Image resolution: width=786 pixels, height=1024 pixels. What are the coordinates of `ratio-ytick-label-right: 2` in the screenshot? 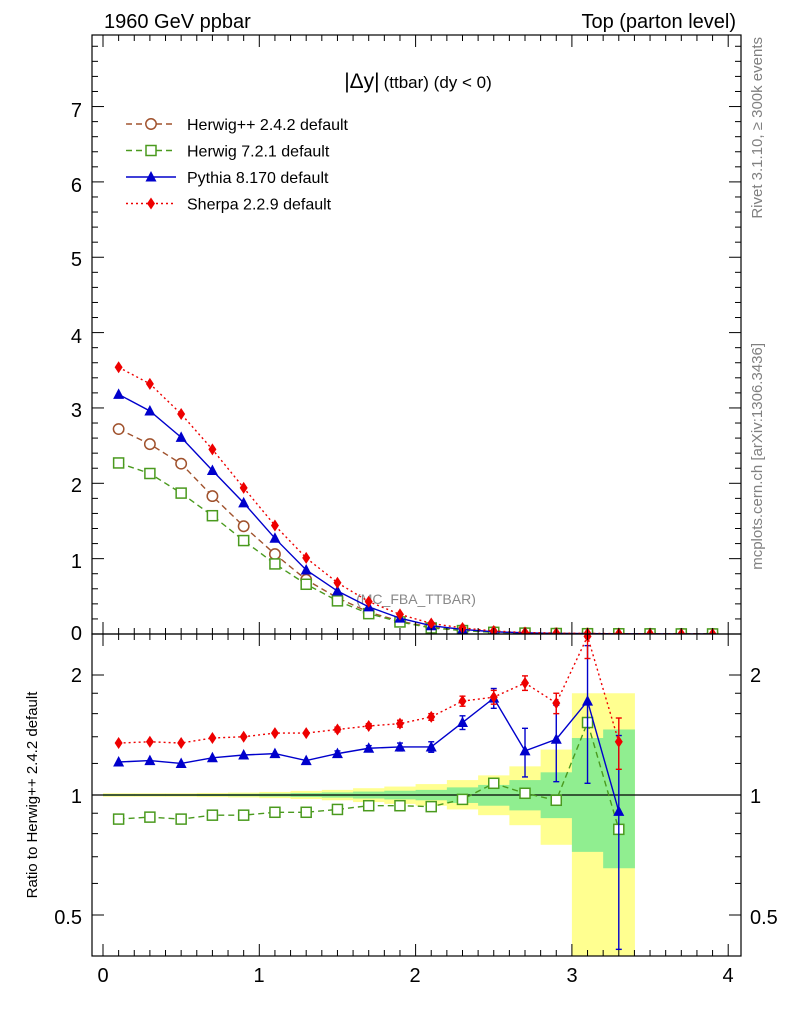 It's located at (755, 676).